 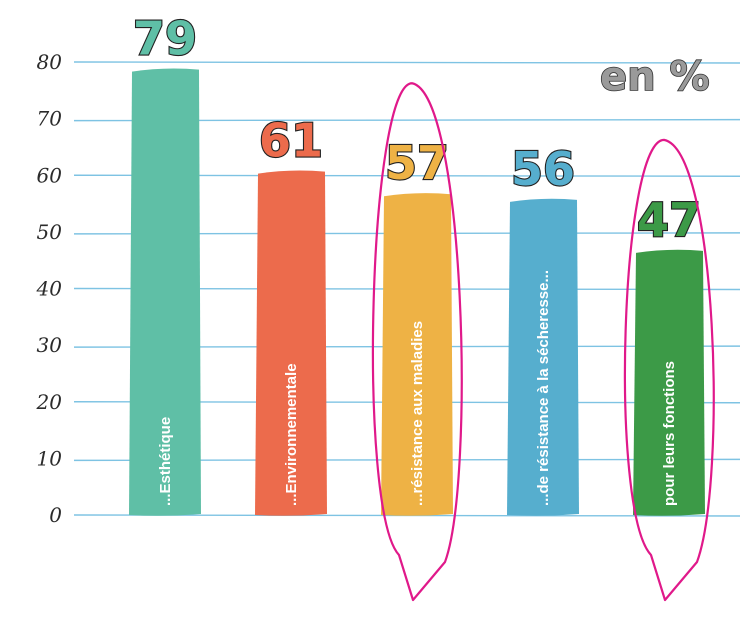 I want to click on bar-group: ...de résistance à la sécheresse... 56, so click(x=543, y=328).